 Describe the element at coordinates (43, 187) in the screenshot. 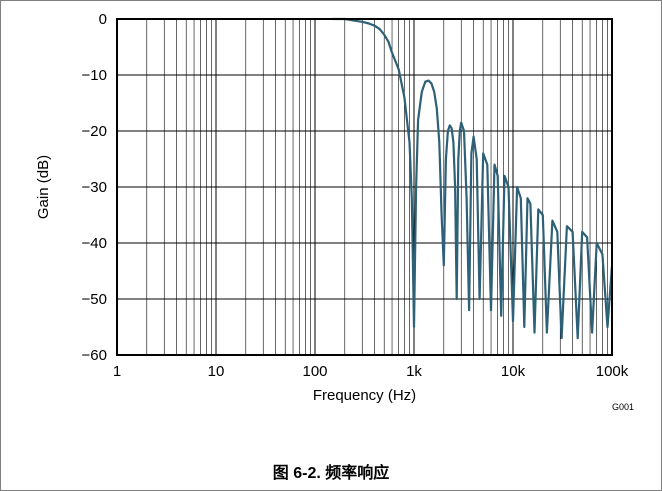

I see `y-axis-title: Gain (dB)` at that location.